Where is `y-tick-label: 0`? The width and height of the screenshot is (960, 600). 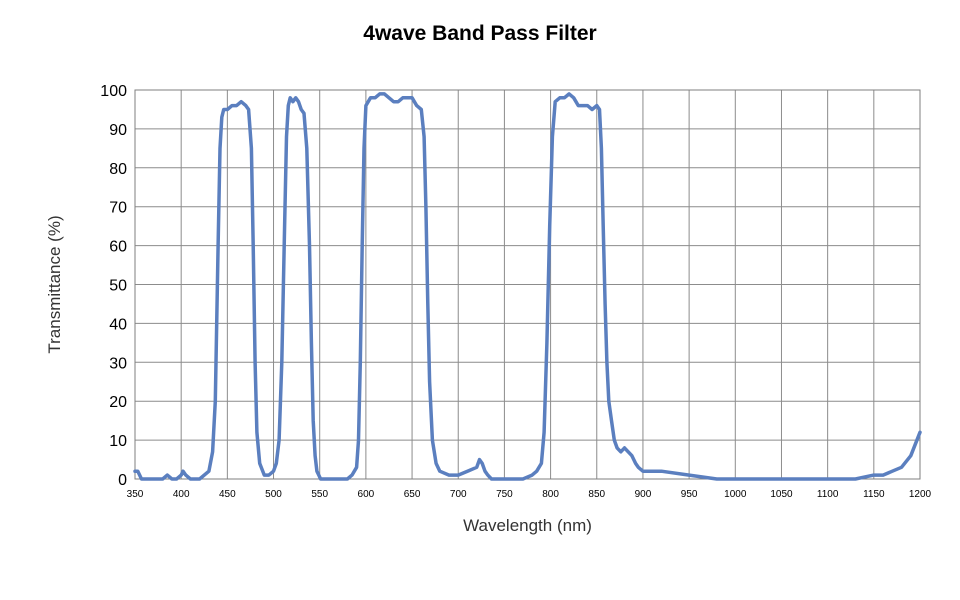
y-tick-label: 0 is located at coordinates (122, 480).